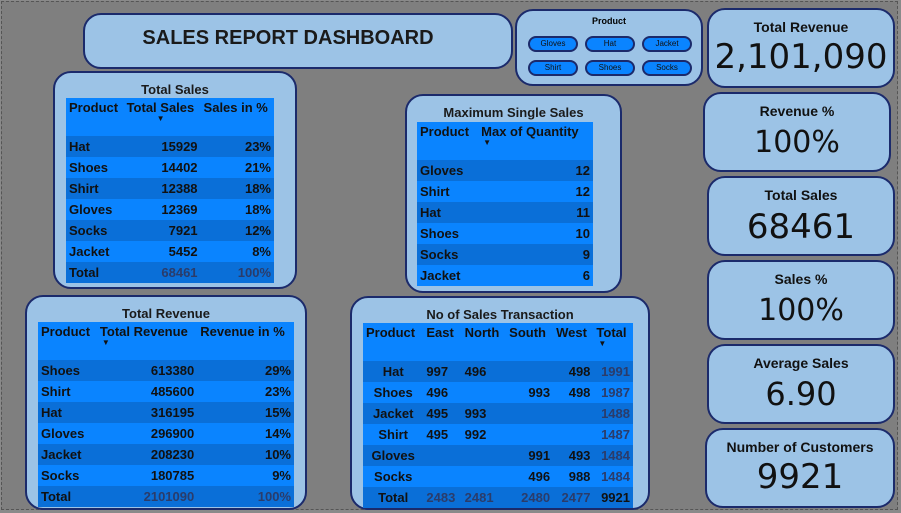 The width and height of the screenshot is (901, 513). I want to click on title-banner: SALES REPORT DASHBOARD, so click(298, 41).